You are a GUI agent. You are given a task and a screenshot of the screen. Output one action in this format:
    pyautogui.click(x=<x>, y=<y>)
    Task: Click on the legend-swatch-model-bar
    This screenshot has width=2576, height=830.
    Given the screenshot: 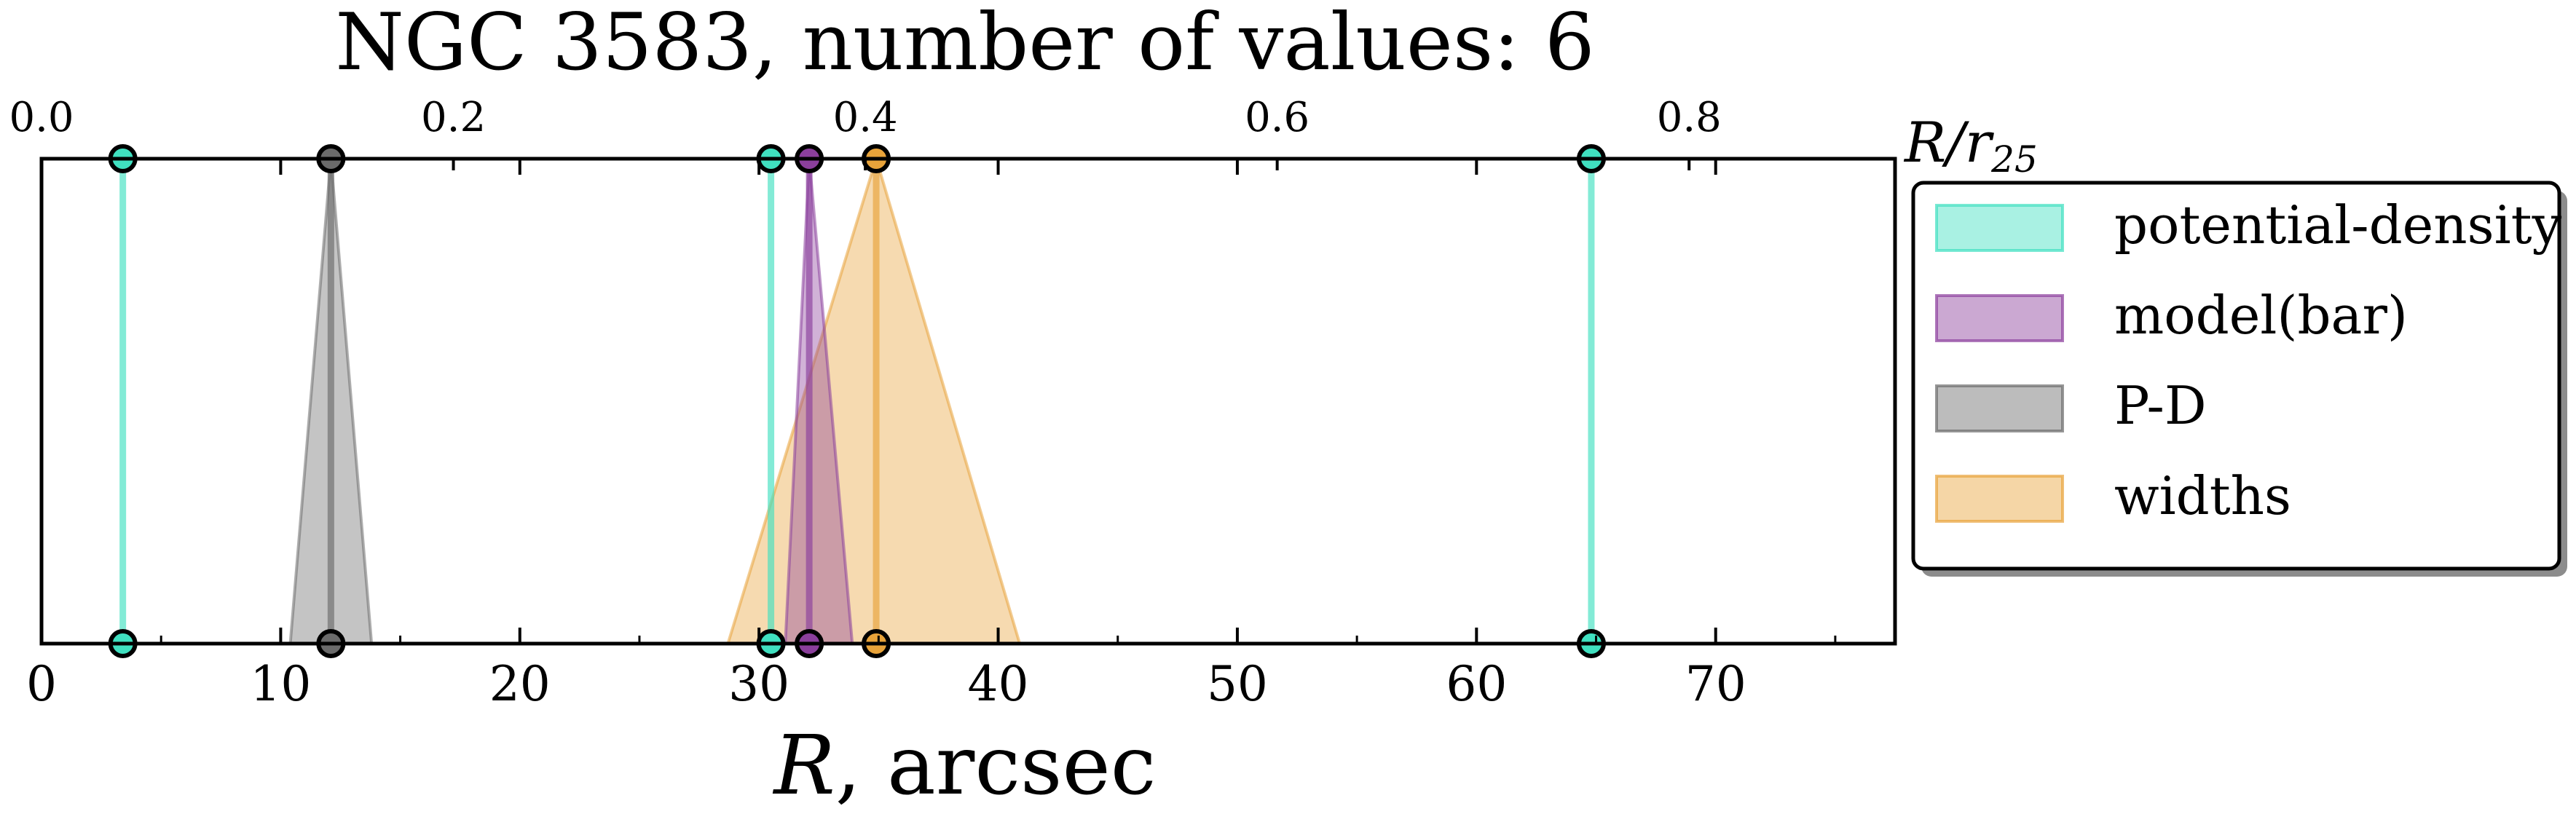 What is the action you would take?
    pyautogui.click(x=1999, y=318)
    